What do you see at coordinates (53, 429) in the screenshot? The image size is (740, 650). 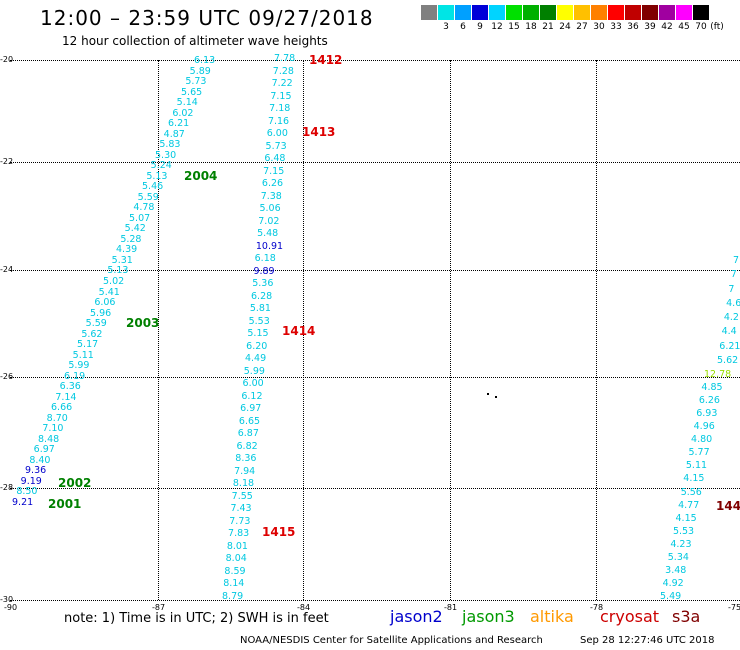 I see `wave-value: 7.10` at bounding box center [53, 429].